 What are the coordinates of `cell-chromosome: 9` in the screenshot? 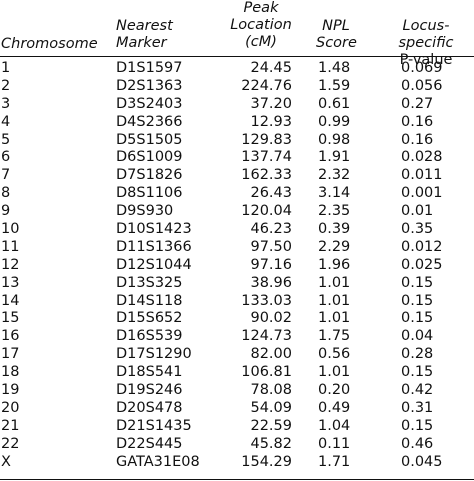 It's located at (6, 211).